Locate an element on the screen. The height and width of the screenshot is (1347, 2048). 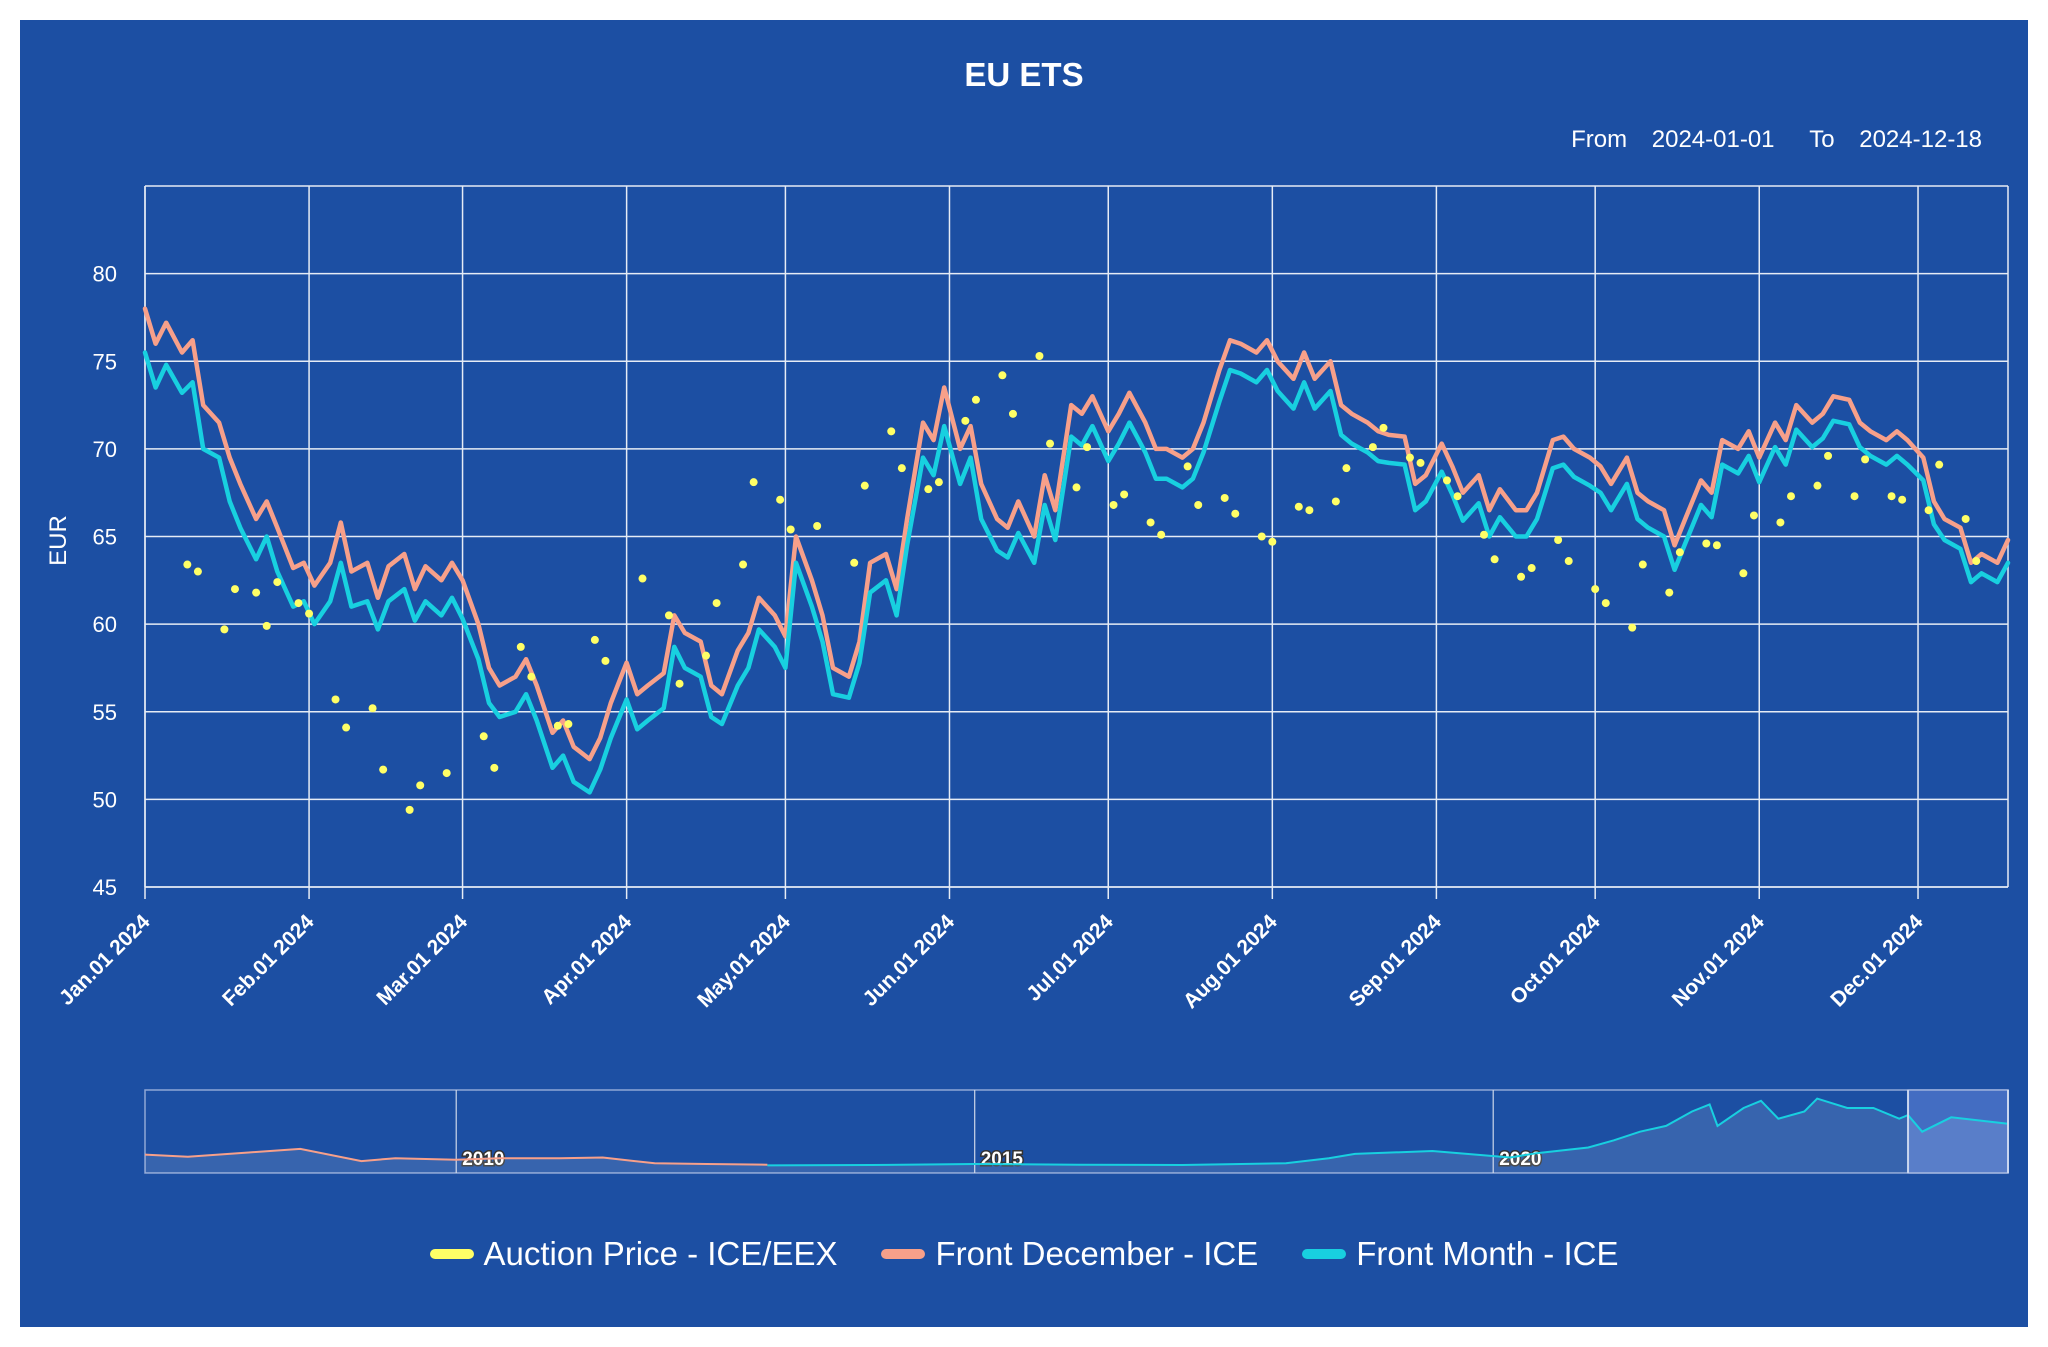
legend-item-front-month: Front Month - ICE is located at coordinates (1460, 1254).